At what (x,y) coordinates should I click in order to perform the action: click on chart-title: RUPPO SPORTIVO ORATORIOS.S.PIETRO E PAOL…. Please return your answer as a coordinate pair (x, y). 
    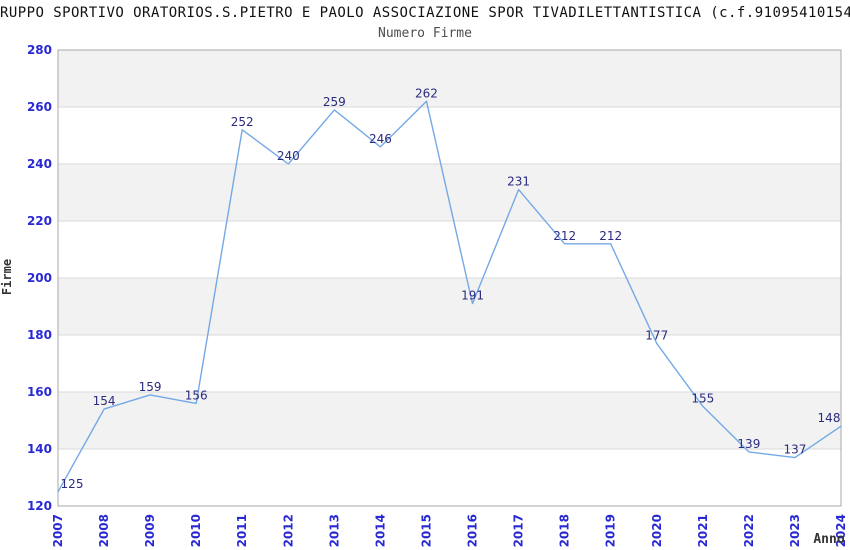
    Looking at the image, I should click on (425, 13).